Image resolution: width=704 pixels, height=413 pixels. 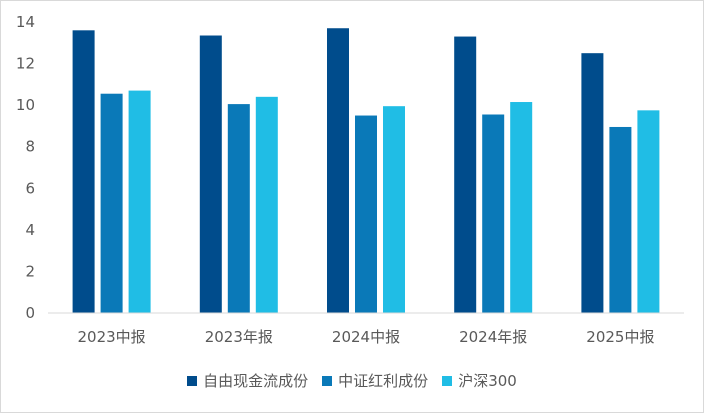 What do you see at coordinates (30, 147) in the screenshot?
I see `y-tick-label: 8` at bounding box center [30, 147].